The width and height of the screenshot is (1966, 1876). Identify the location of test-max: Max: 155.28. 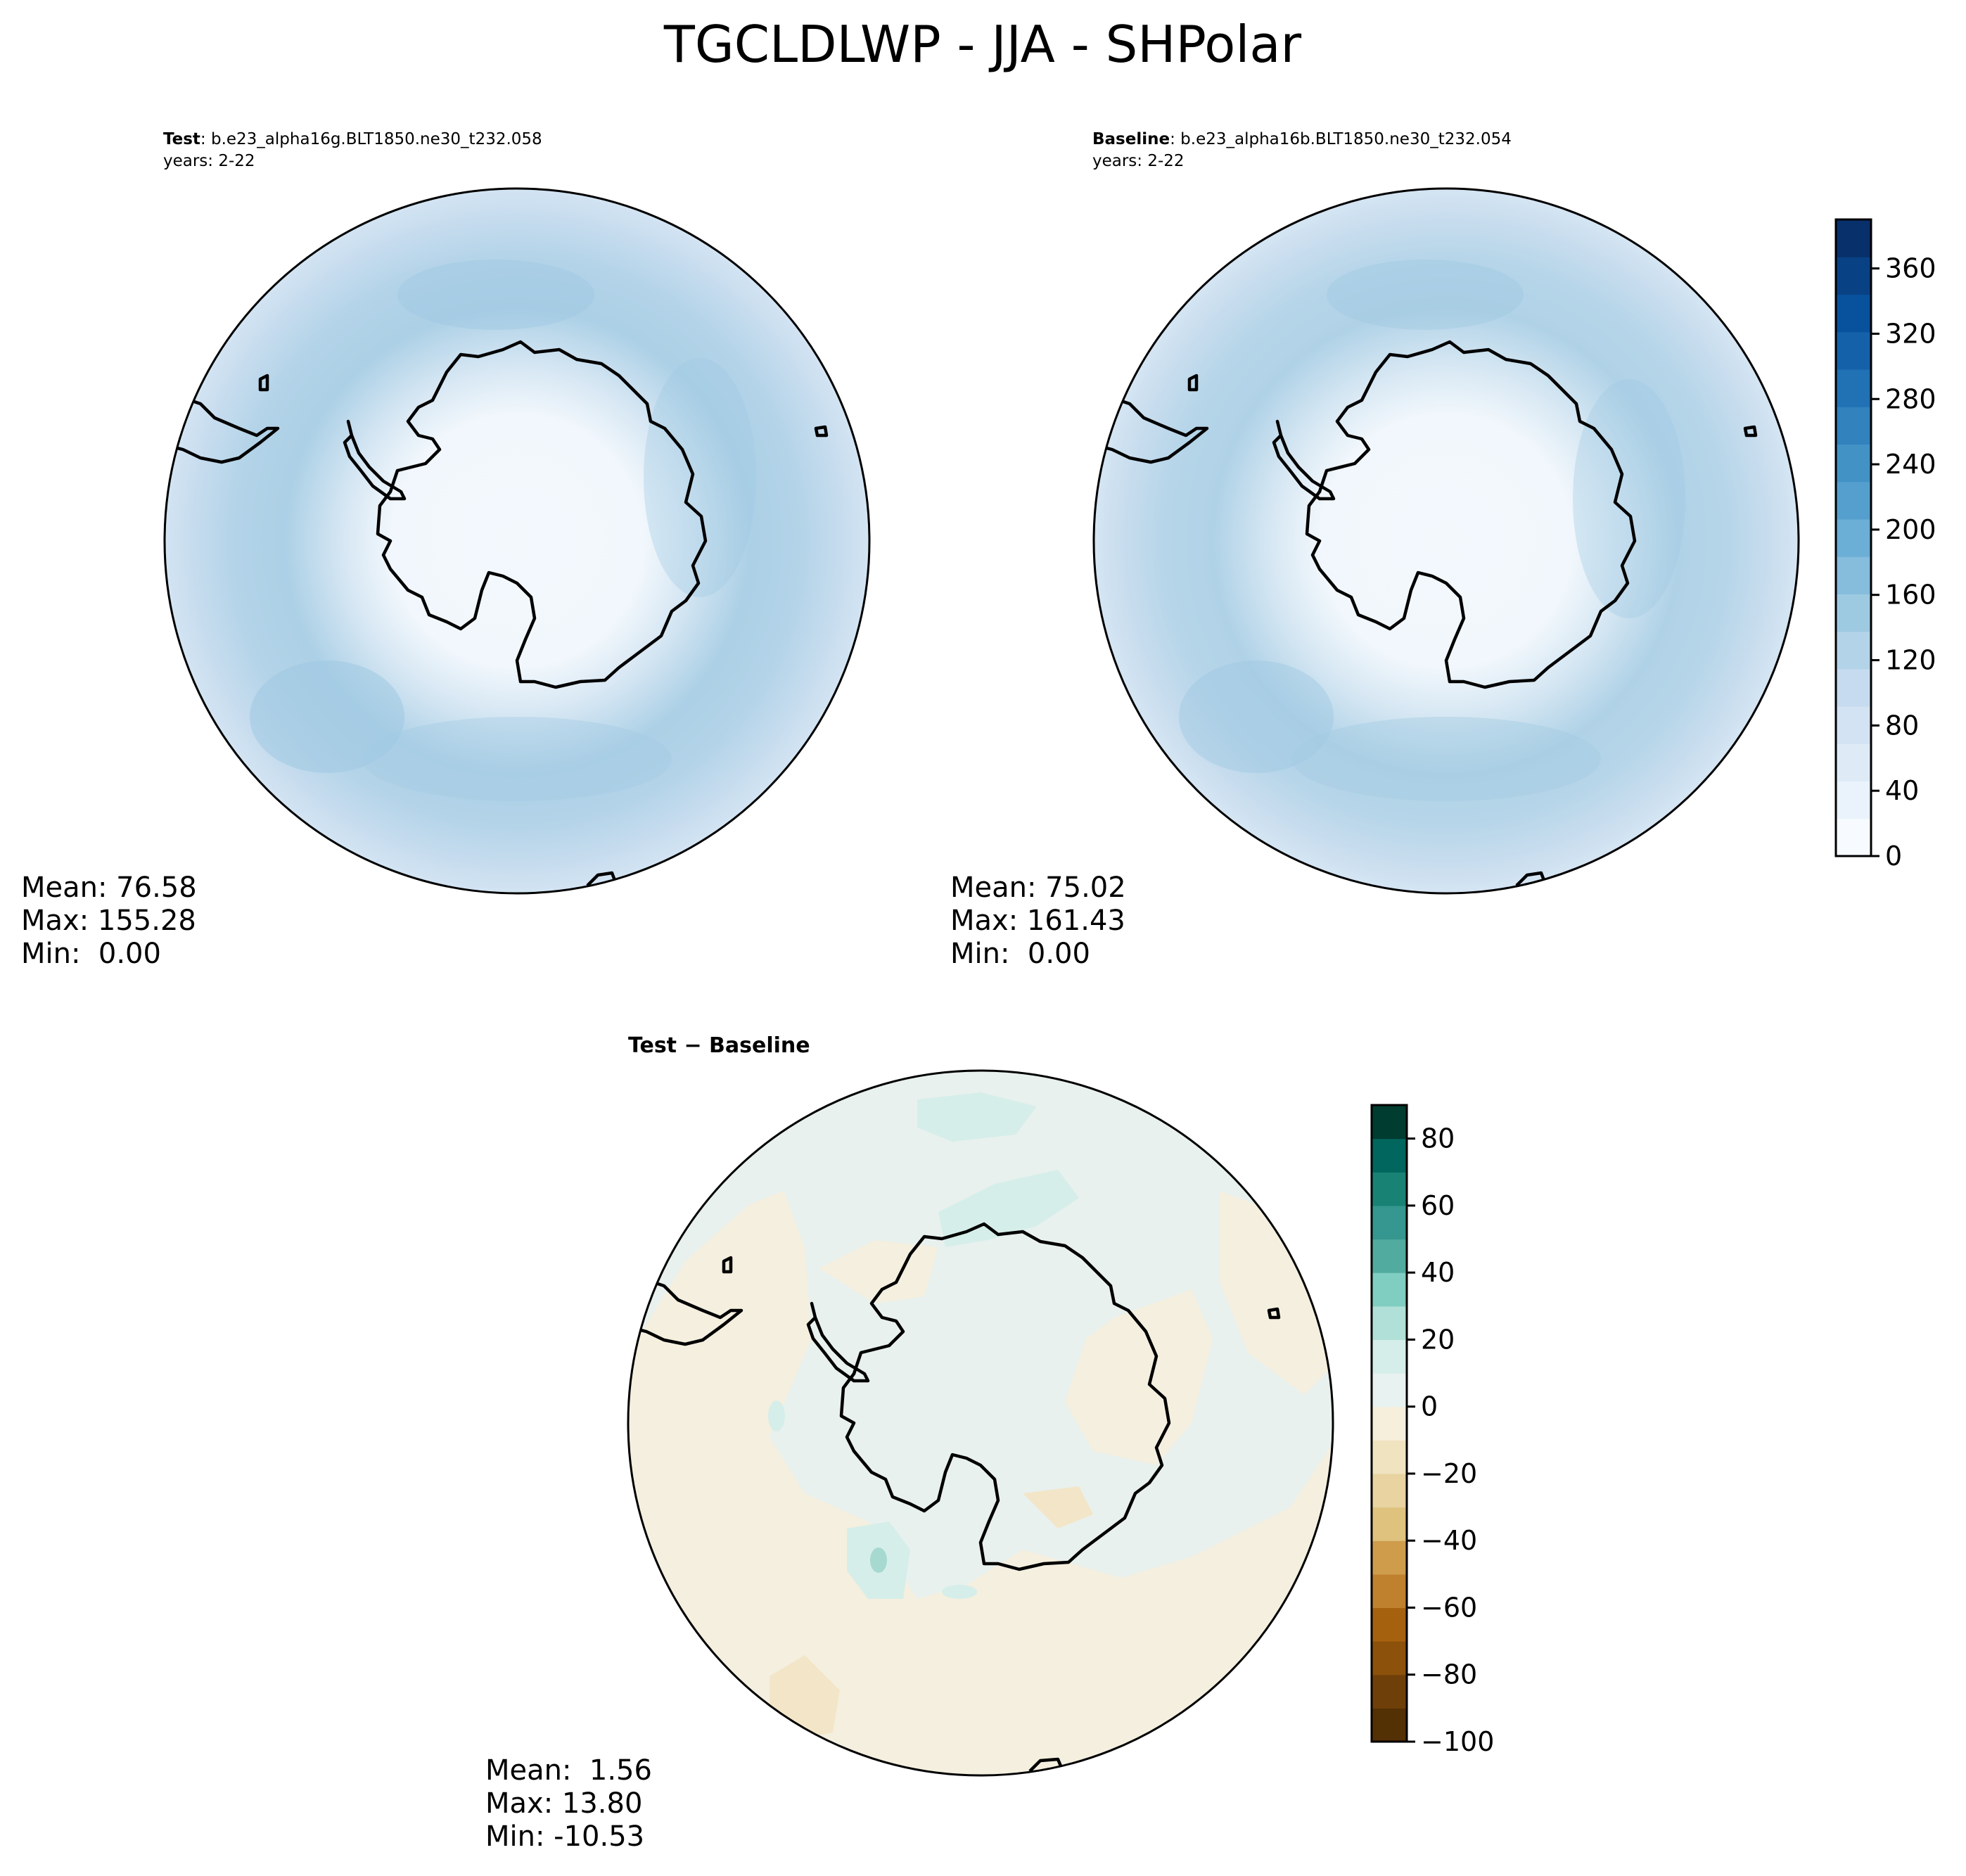
(108, 921).